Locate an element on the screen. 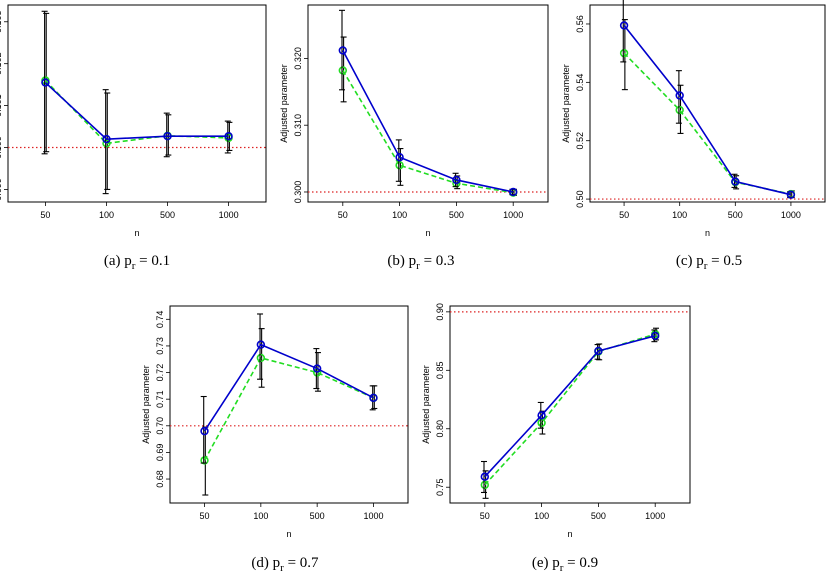 The height and width of the screenshot is (573, 830). panel-caption: (c) pr = 0.5 is located at coordinates (709, 262).